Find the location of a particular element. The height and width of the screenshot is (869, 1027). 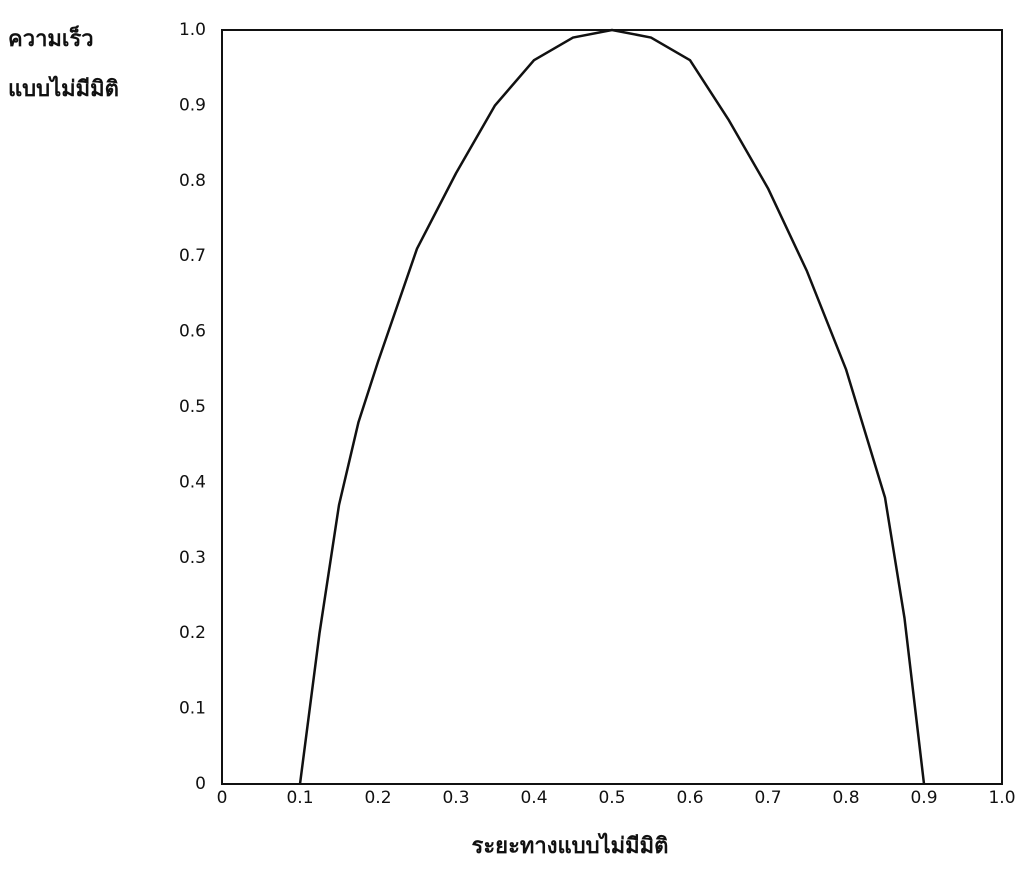

y-axis-label: ความเร็ว is located at coordinates (51, 38).